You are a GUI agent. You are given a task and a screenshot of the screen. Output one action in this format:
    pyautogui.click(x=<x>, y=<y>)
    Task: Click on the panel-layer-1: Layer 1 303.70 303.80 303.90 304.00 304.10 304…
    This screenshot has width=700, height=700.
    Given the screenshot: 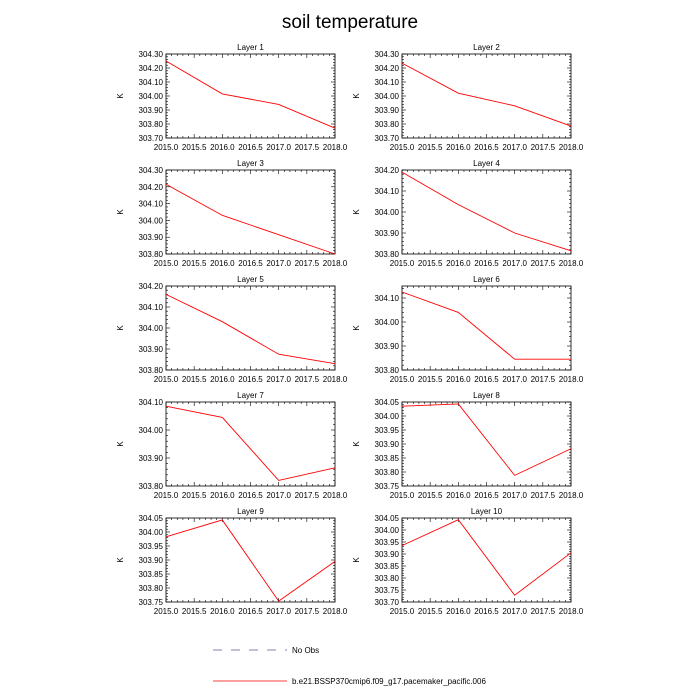 What is the action you would take?
    pyautogui.click(x=232, y=97)
    